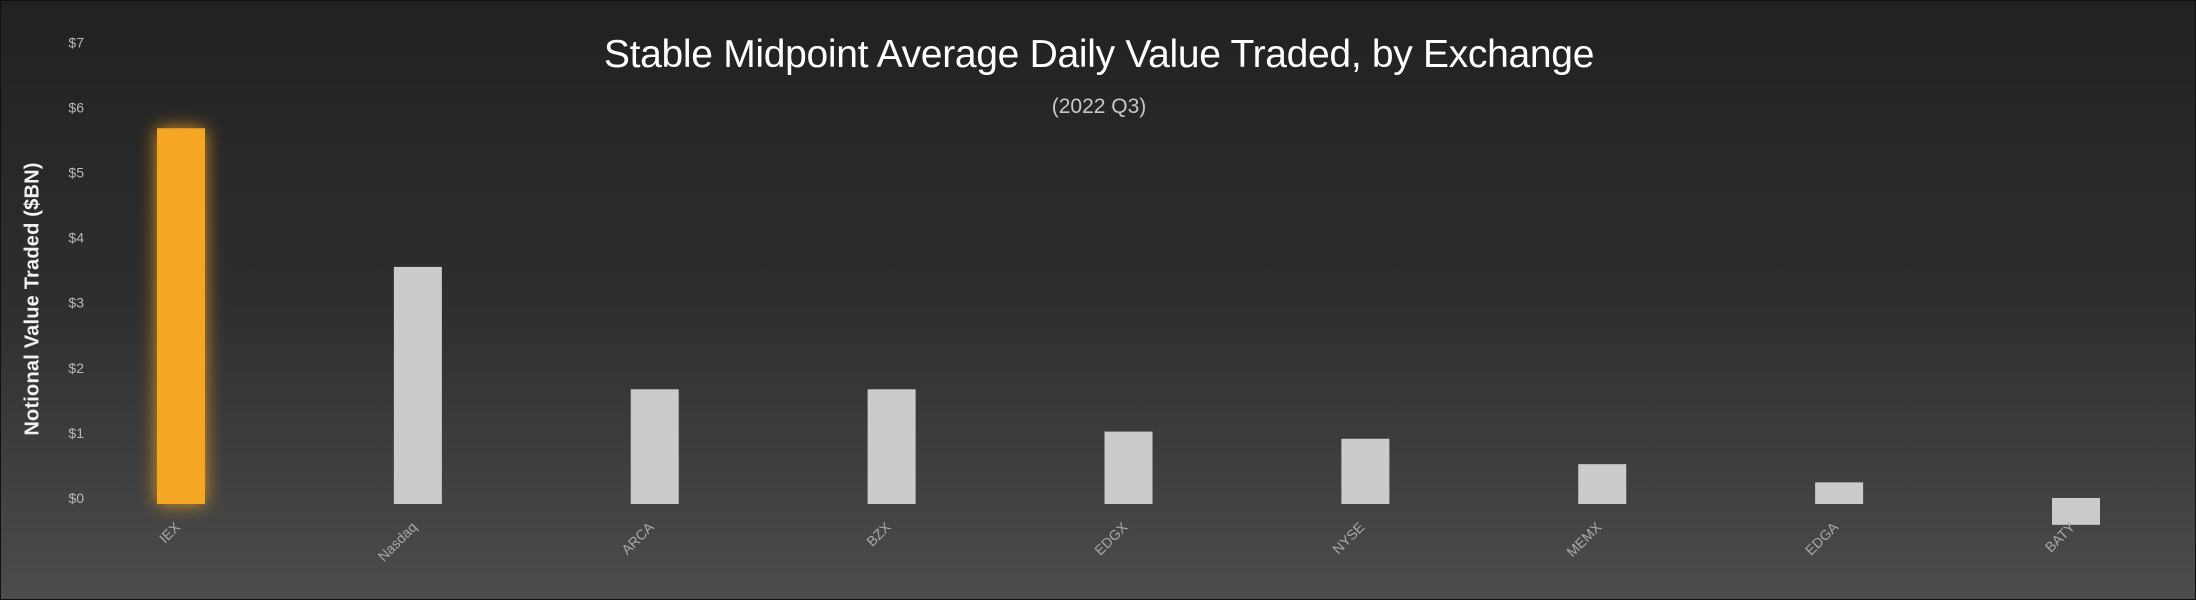 The image size is (2196, 600). What do you see at coordinates (76, 303) in the screenshot?
I see `y-tick-label: $3` at bounding box center [76, 303].